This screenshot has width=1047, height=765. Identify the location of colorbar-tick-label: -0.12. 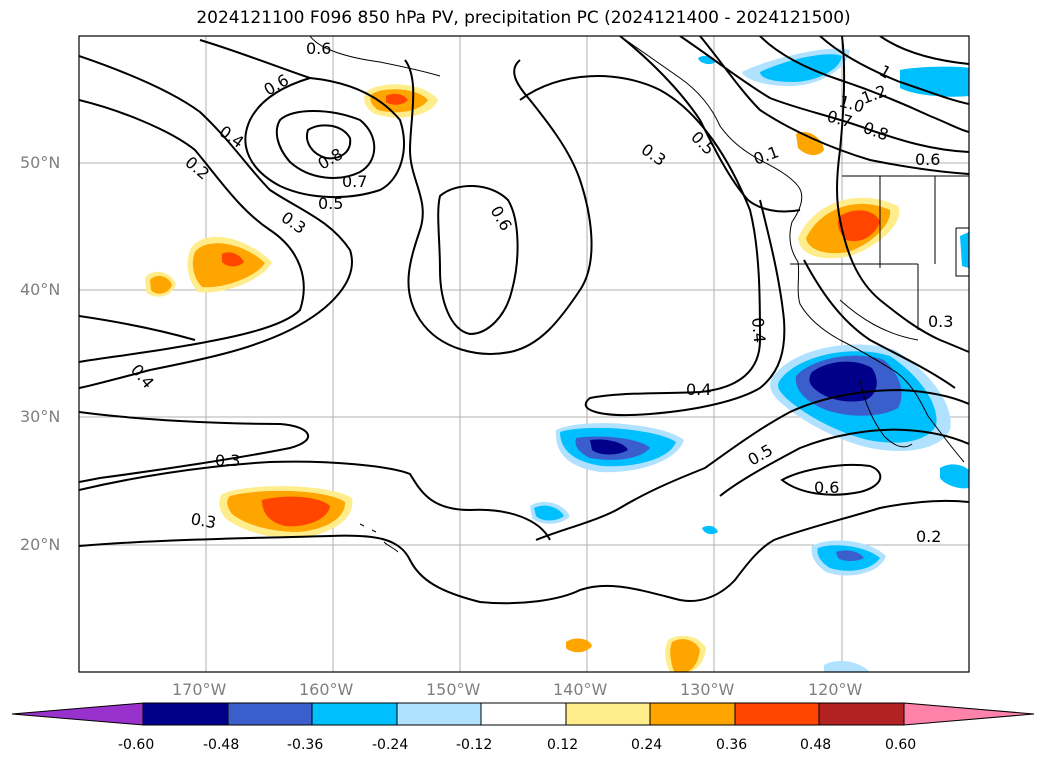
(474, 745).